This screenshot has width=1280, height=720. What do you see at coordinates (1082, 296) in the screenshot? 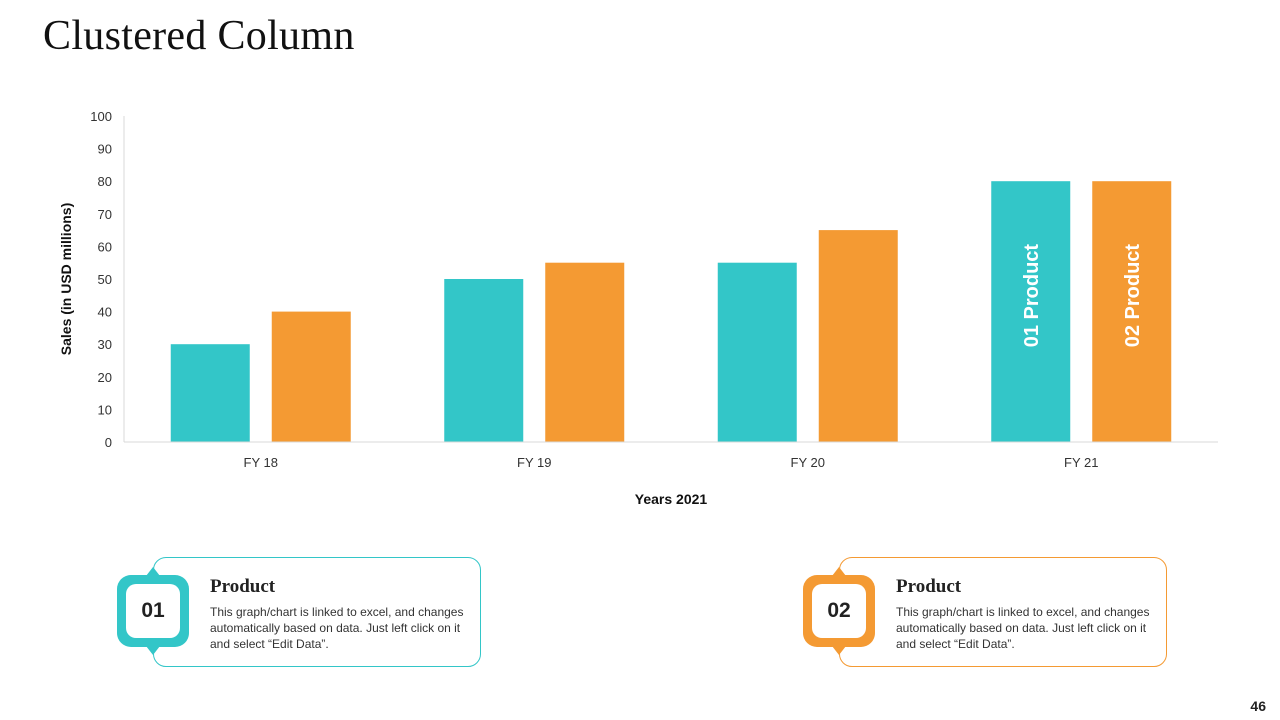
I see `series-labels: 01 Product 02 Product` at bounding box center [1082, 296].